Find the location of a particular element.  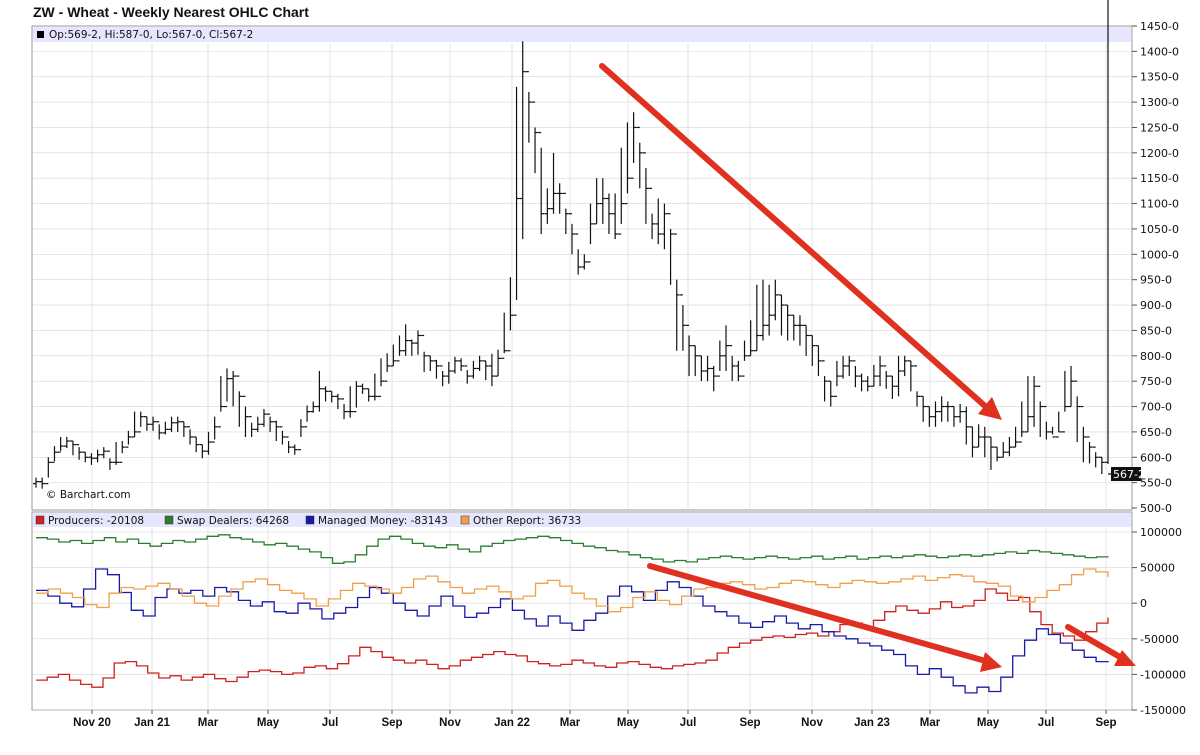

price-tick-label: 1250-0 is located at coordinates (1159, 127).